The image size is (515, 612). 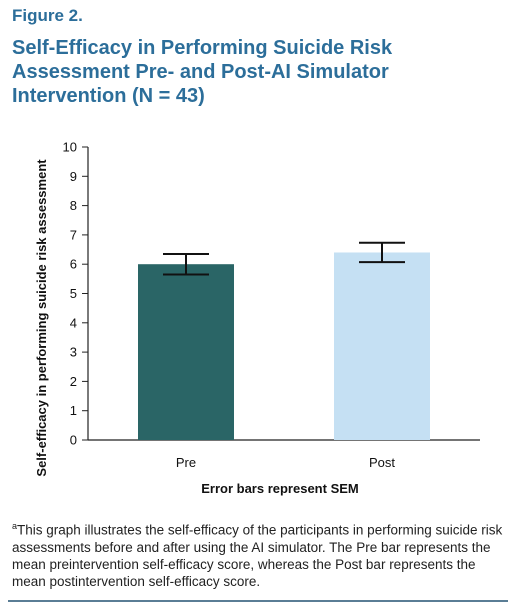 What do you see at coordinates (73, 205) in the screenshot?
I see `y-tick-label: 8` at bounding box center [73, 205].